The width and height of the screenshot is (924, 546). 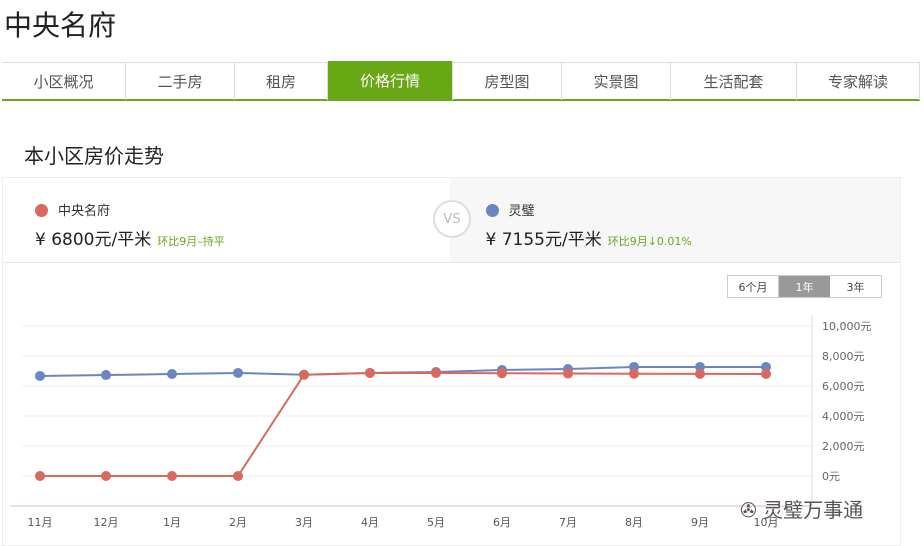 What do you see at coordinates (492, 210) in the screenshot?
I see `legend-dot-right` at bounding box center [492, 210].